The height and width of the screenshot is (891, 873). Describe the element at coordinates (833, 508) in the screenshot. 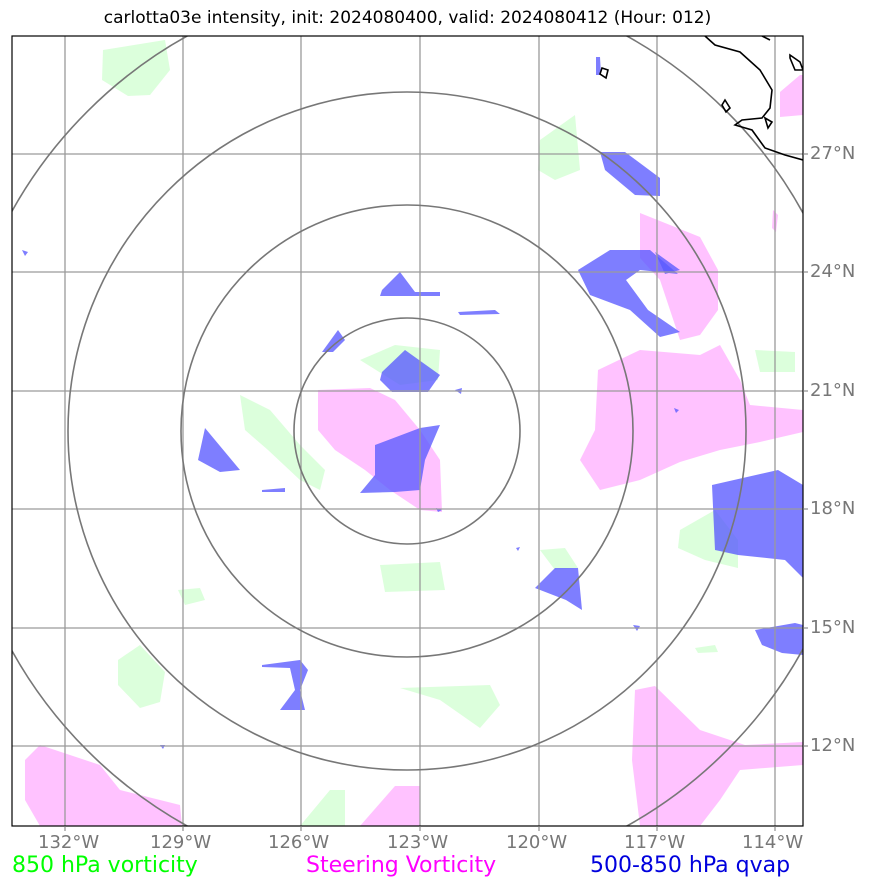

I see `lat-label-18n: 18°N` at that location.